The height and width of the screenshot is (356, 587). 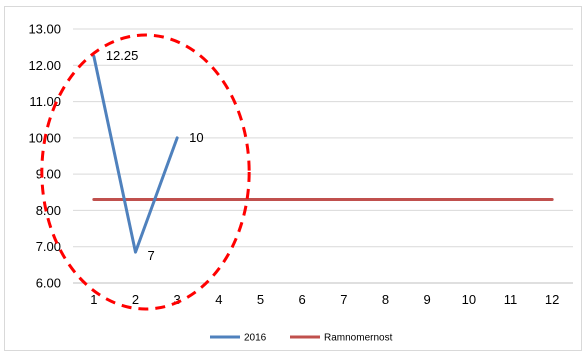 What do you see at coordinates (48, 174) in the screenshot?
I see `y-tick-label: 9.00` at bounding box center [48, 174].